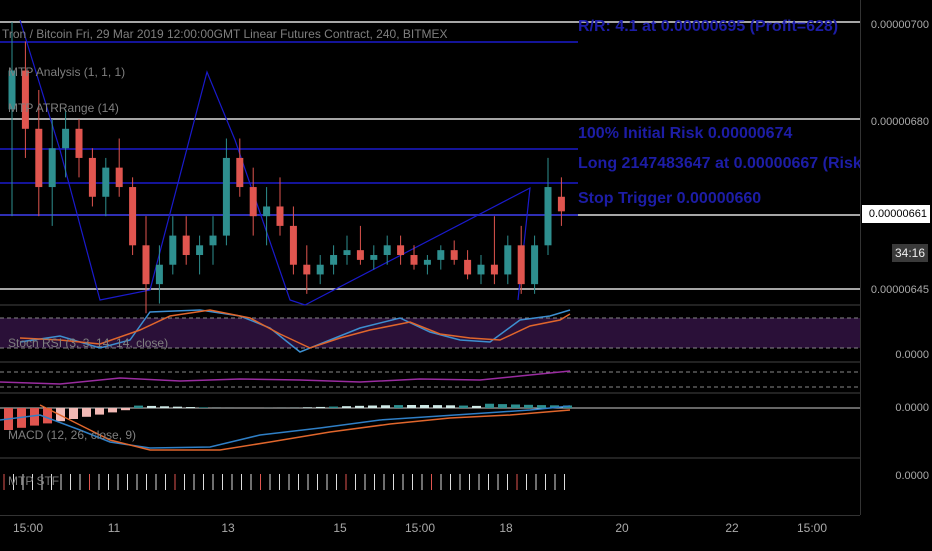 This screenshot has width=932, height=551. Describe the element at coordinates (912, 476) in the screenshot. I see `stf-axis-label: 0.0000` at that location.